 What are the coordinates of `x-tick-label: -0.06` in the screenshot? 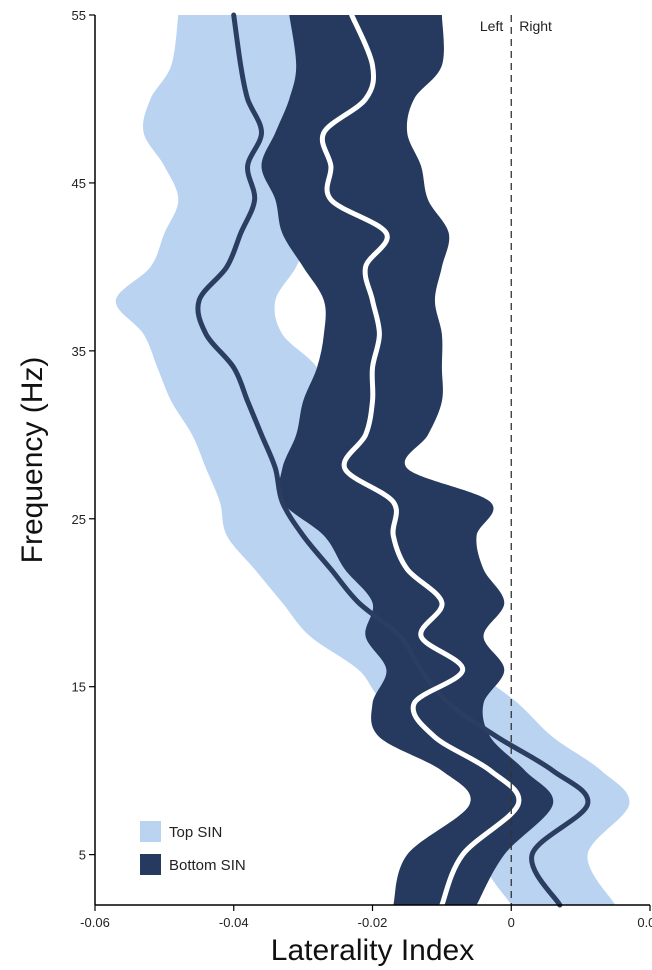 It's located at (95, 922).